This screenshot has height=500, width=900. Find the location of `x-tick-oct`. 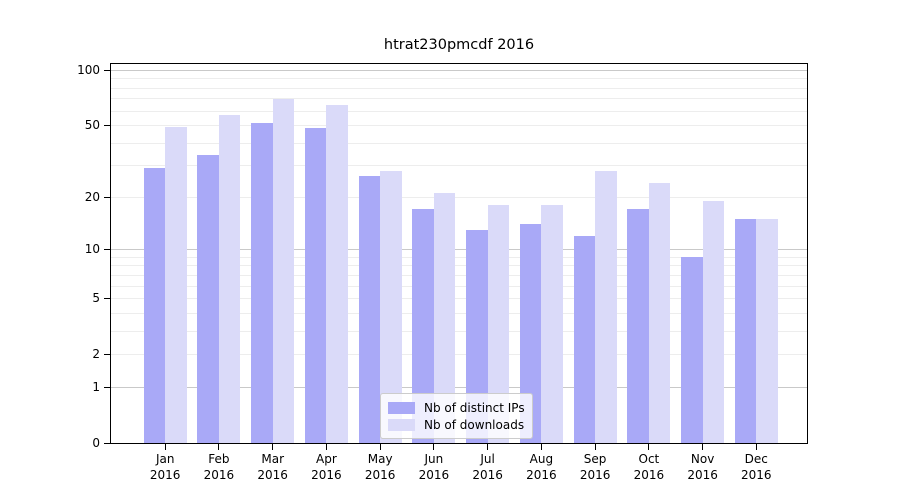

x-tick-oct is located at coordinates (649, 447).